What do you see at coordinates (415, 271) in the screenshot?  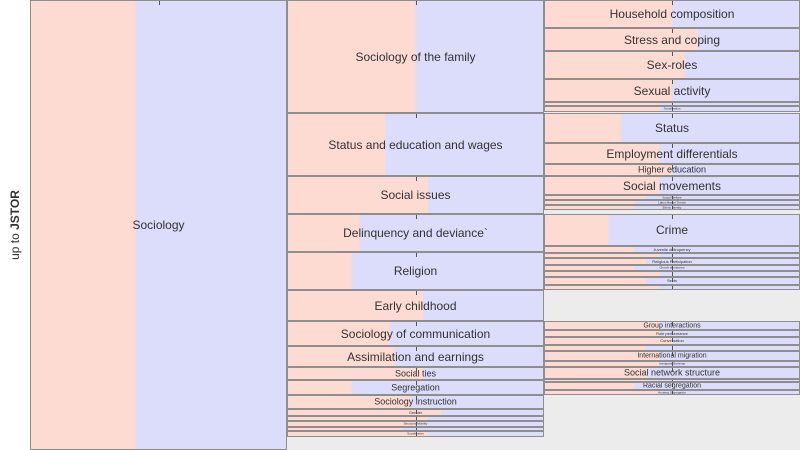 I see `level-2-node: Religion` at bounding box center [415, 271].